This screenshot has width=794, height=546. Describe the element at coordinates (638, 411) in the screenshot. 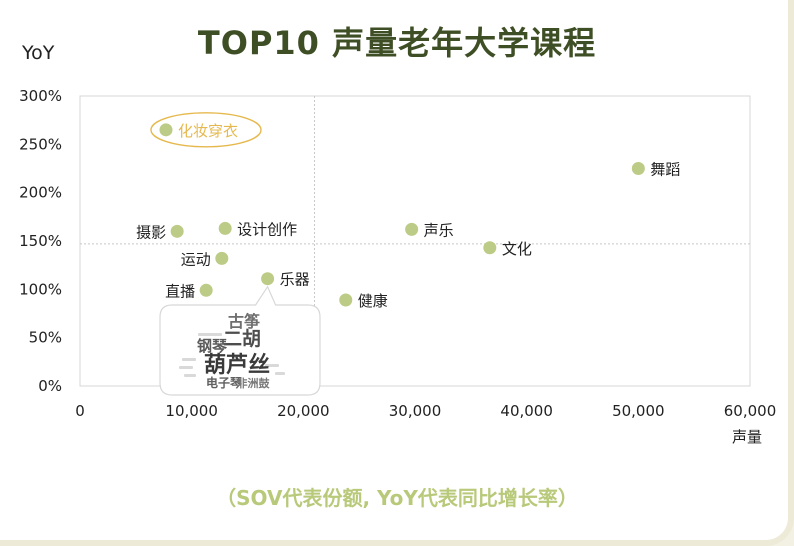

I see `x-tick-label: 50,000` at that location.